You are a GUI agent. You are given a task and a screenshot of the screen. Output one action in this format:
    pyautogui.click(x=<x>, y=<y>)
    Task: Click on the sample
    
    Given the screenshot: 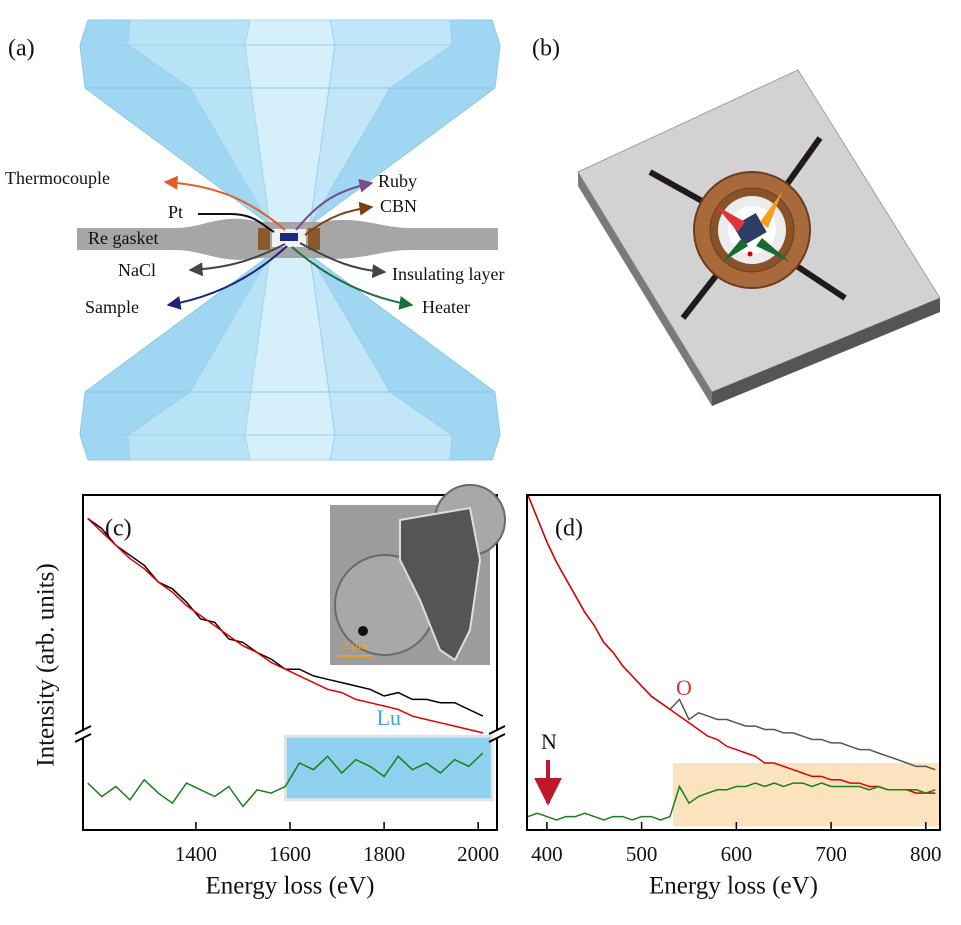 What is the action you would take?
    pyautogui.click(x=289, y=237)
    